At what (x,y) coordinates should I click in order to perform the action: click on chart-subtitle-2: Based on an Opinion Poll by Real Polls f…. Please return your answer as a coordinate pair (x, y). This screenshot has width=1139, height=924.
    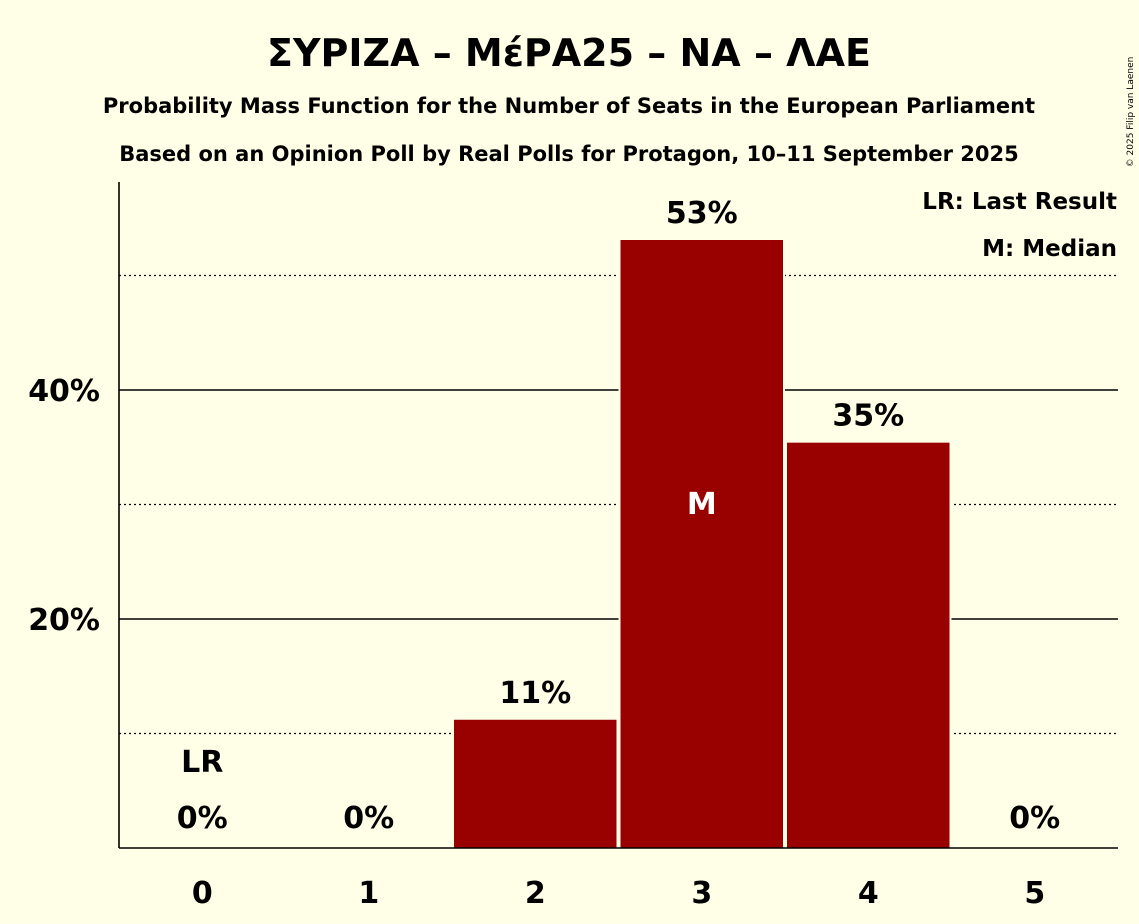
    Looking at the image, I should click on (569, 154).